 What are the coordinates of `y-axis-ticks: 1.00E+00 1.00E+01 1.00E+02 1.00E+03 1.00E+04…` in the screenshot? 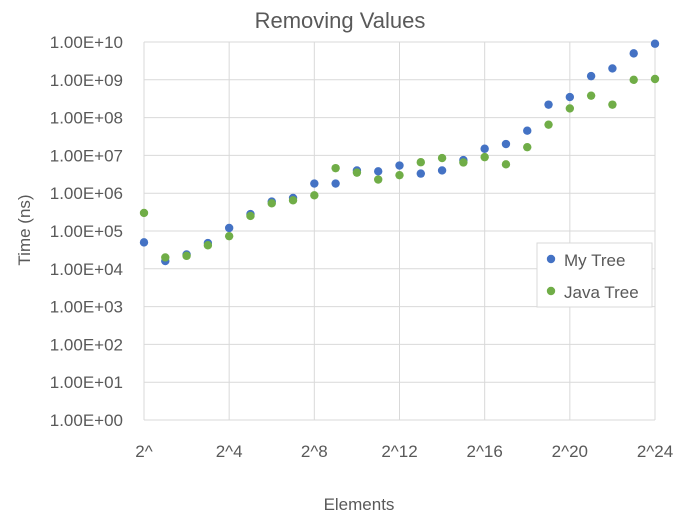 It's located at (86, 231).